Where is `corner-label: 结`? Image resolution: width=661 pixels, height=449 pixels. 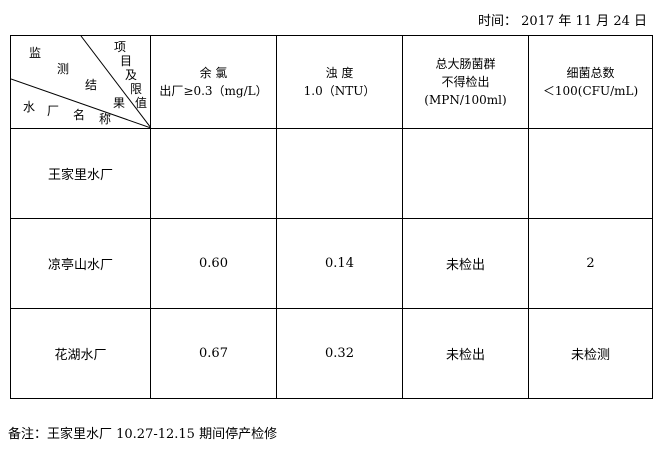
corner-label: 结 is located at coordinates (91, 85).